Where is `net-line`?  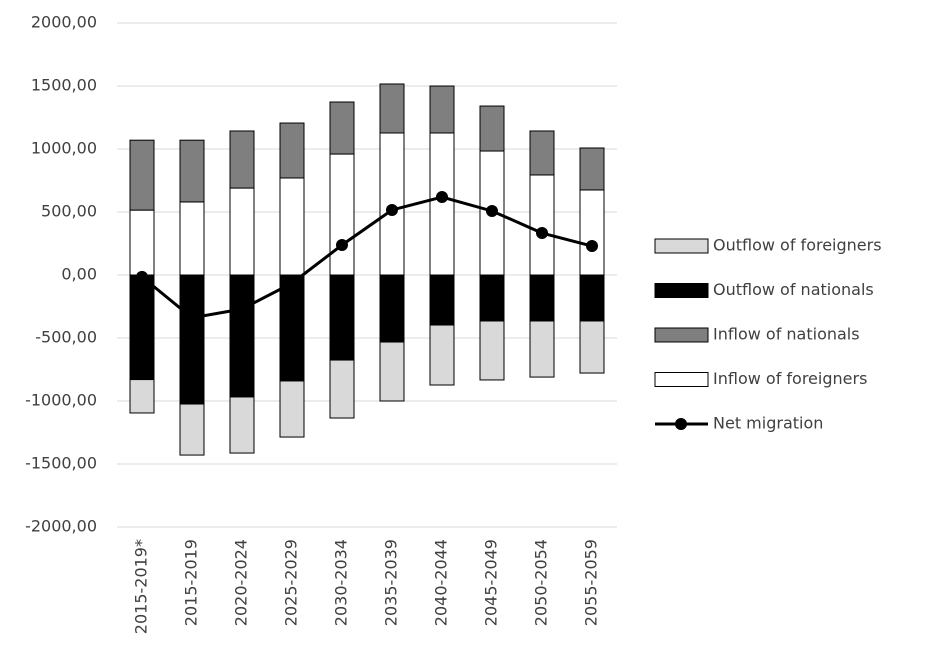 net-line is located at coordinates (367, 257).